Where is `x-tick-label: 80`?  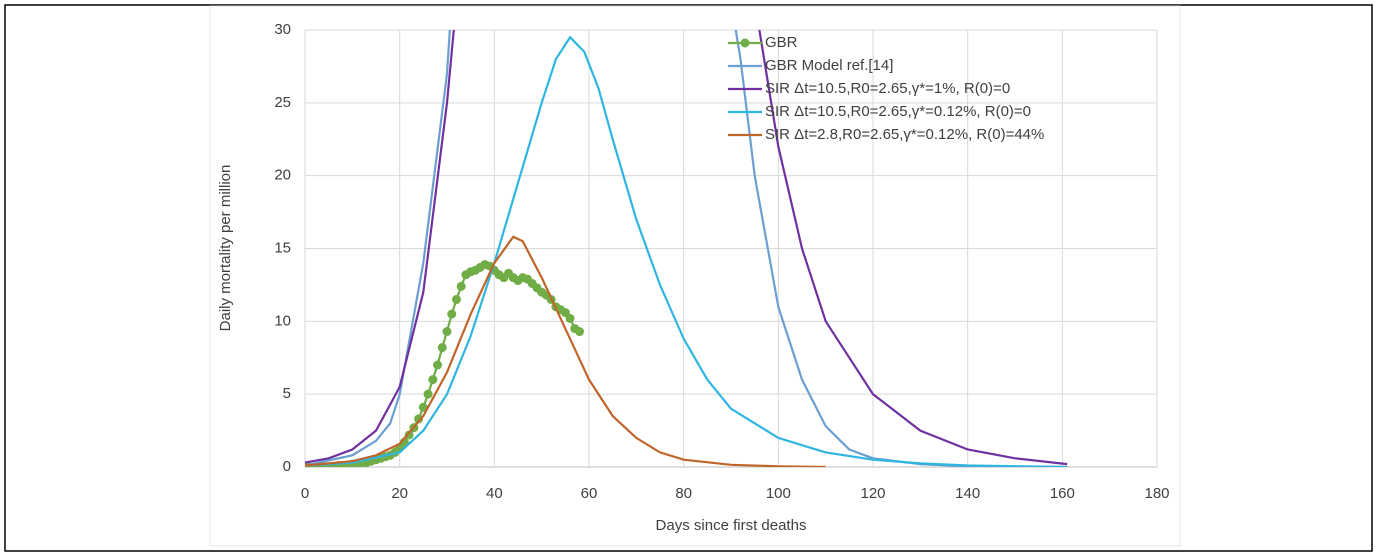 x-tick-label: 80 is located at coordinates (683, 493).